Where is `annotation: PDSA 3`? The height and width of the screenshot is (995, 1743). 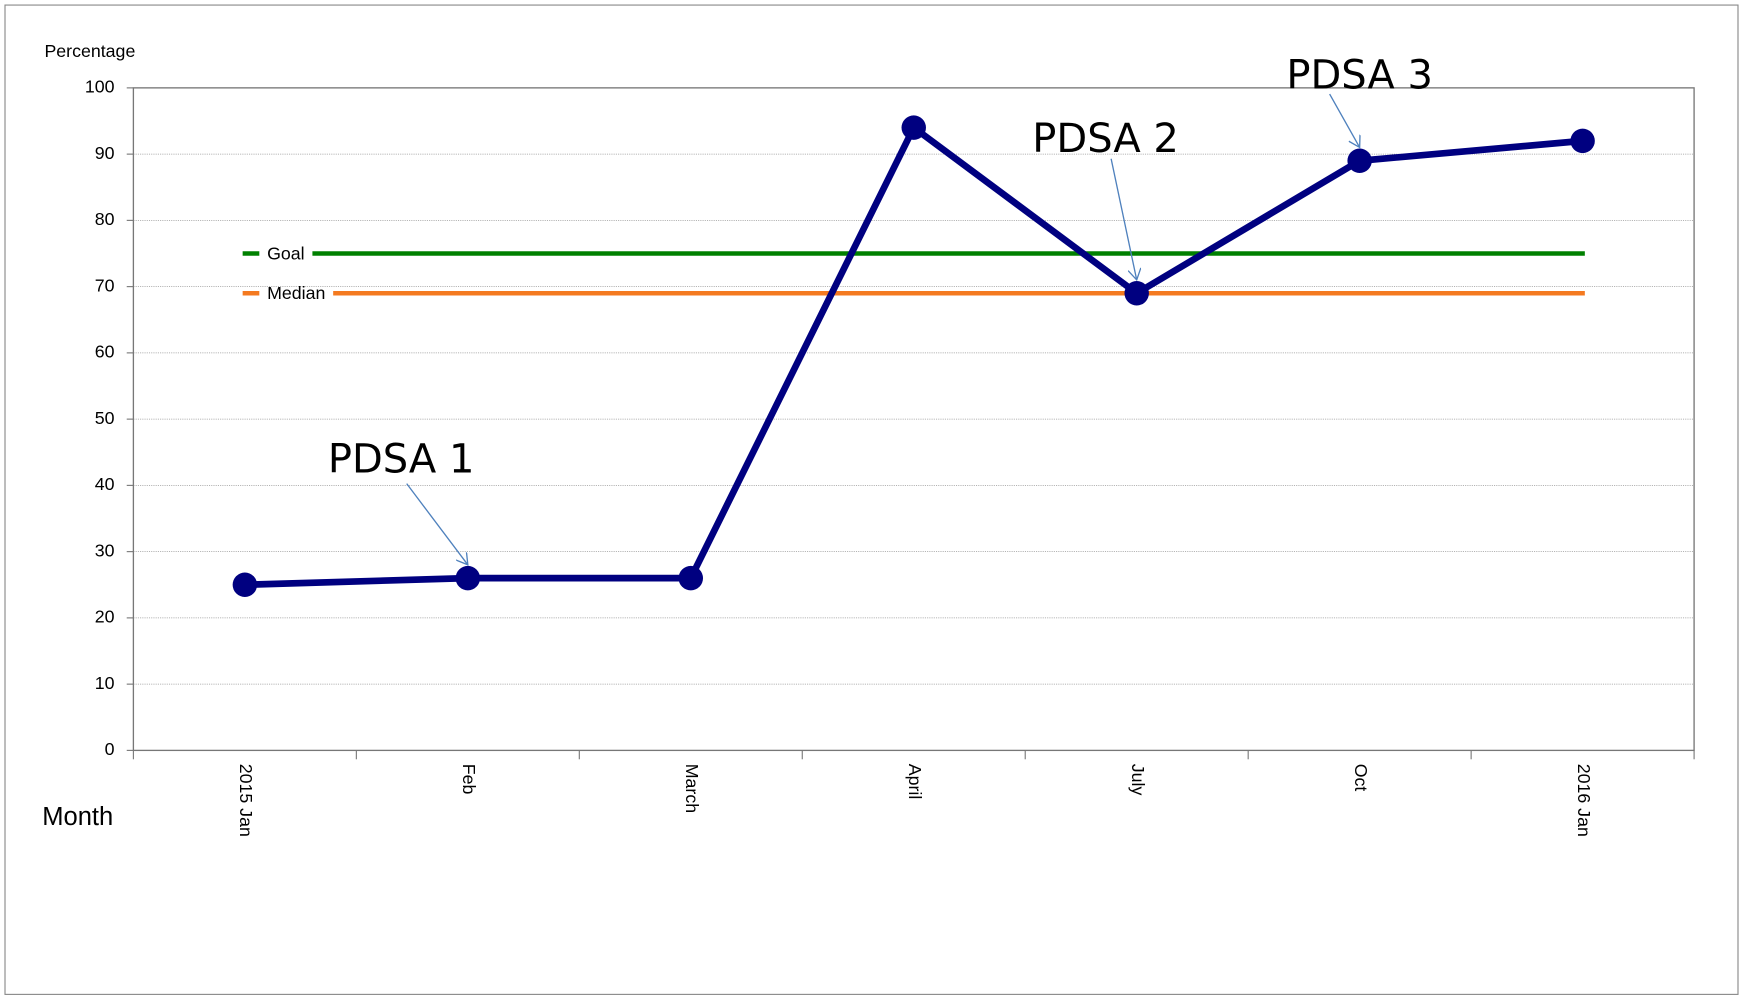
annotation: PDSA 3 is located at coordinates (1359, 75).